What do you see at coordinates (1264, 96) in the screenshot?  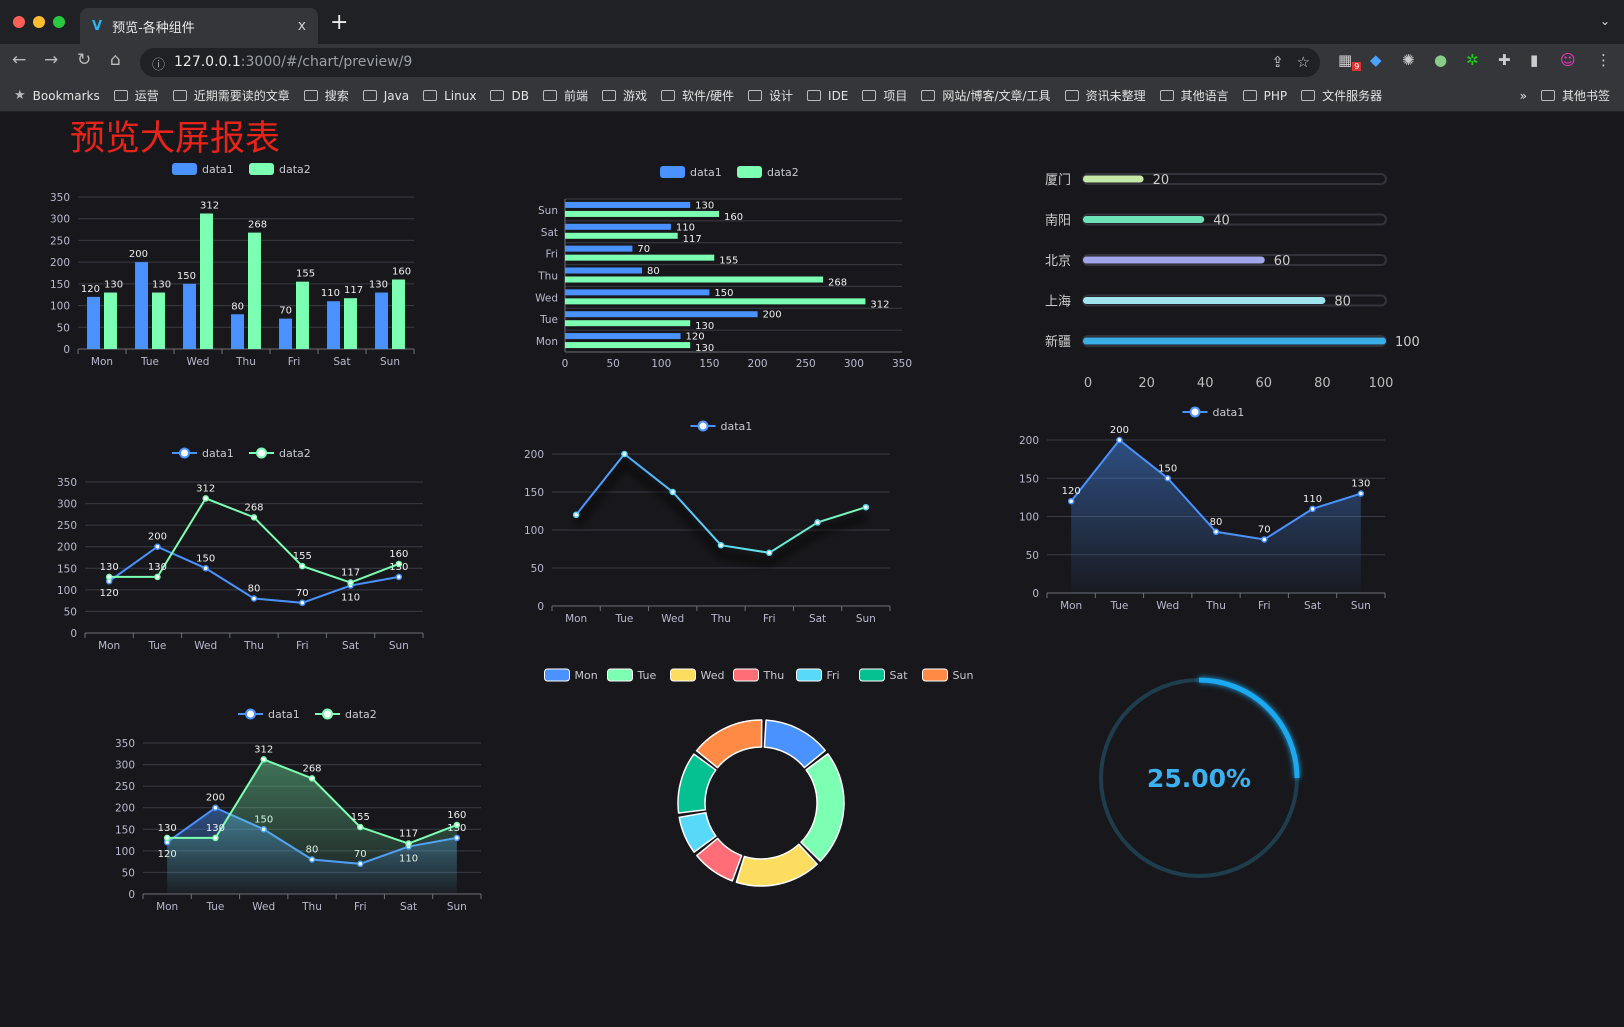 I see `bookmark-item: PHP` at bounding box center [1264, 96].